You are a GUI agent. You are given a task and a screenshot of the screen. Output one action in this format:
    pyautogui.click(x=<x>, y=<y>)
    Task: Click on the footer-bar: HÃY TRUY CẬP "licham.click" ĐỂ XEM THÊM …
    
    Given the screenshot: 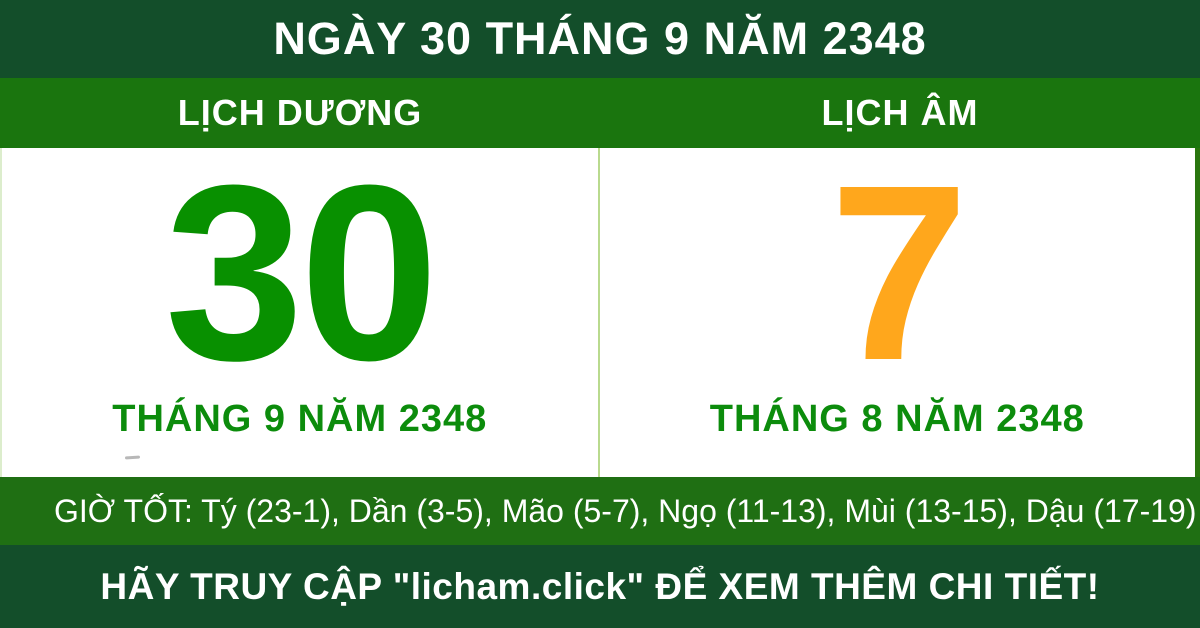 What is the action you would take?
    pyautogui.click(x=600, y=586)
    